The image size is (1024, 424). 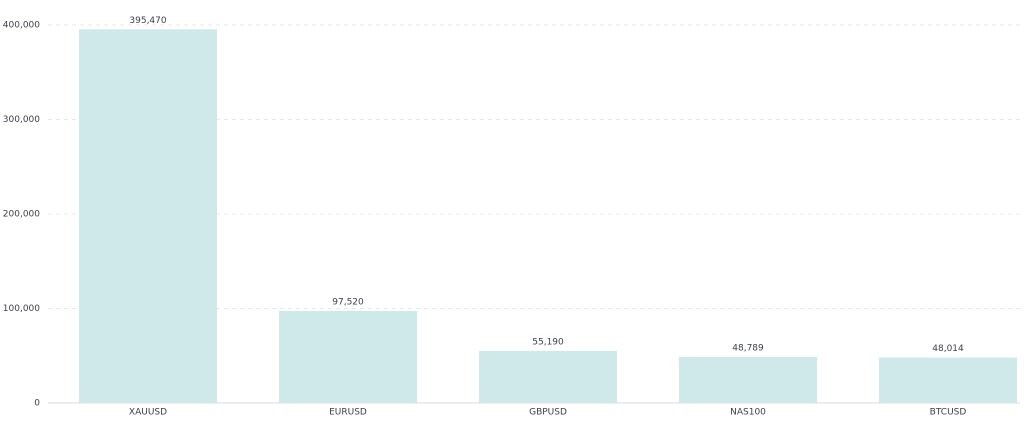 I want to click on x-tick-label: GBPUSD, so click(x=548, y=413).